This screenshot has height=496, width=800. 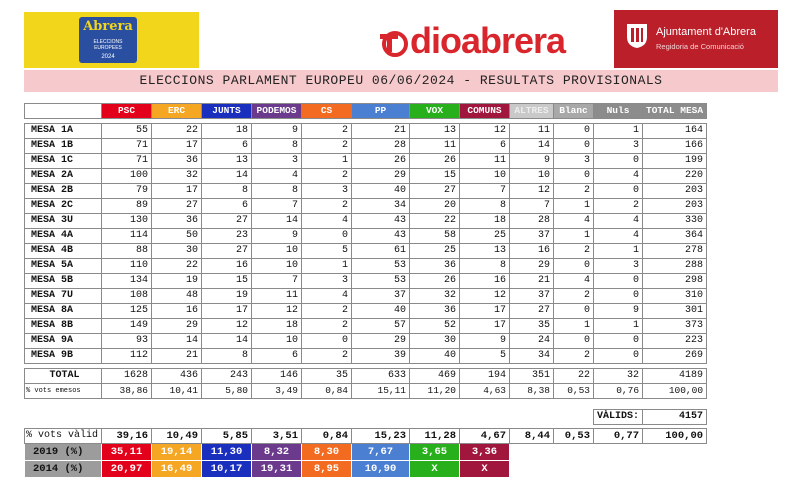 What do you see at coordinates (608, 452) in the screenshot?
I see `history-spacer` at bounding box center [608, 452].